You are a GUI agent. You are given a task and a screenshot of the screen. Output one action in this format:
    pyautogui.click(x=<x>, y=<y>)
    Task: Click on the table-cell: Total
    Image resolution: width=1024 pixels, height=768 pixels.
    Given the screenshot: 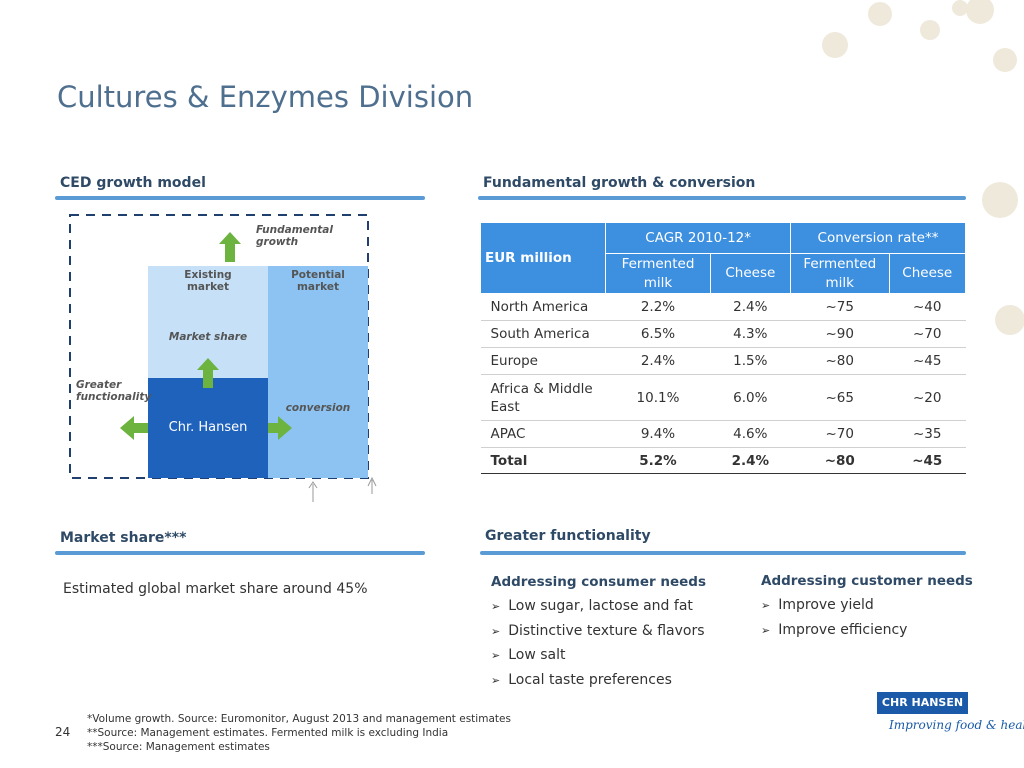 What is the action you would take?
    pyautogui.click(x=543, y=460)
    